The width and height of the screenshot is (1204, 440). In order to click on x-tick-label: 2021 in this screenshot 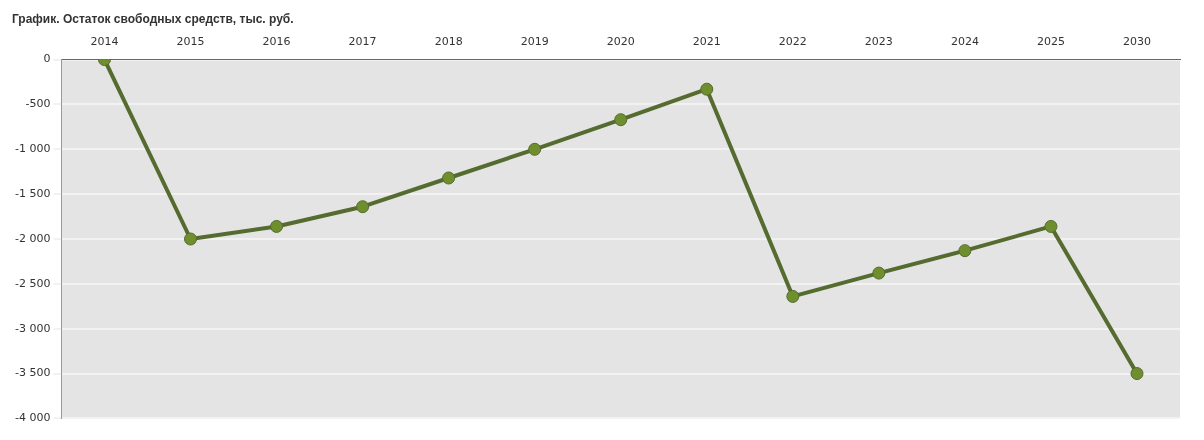, I will do `click(706, 41)`.